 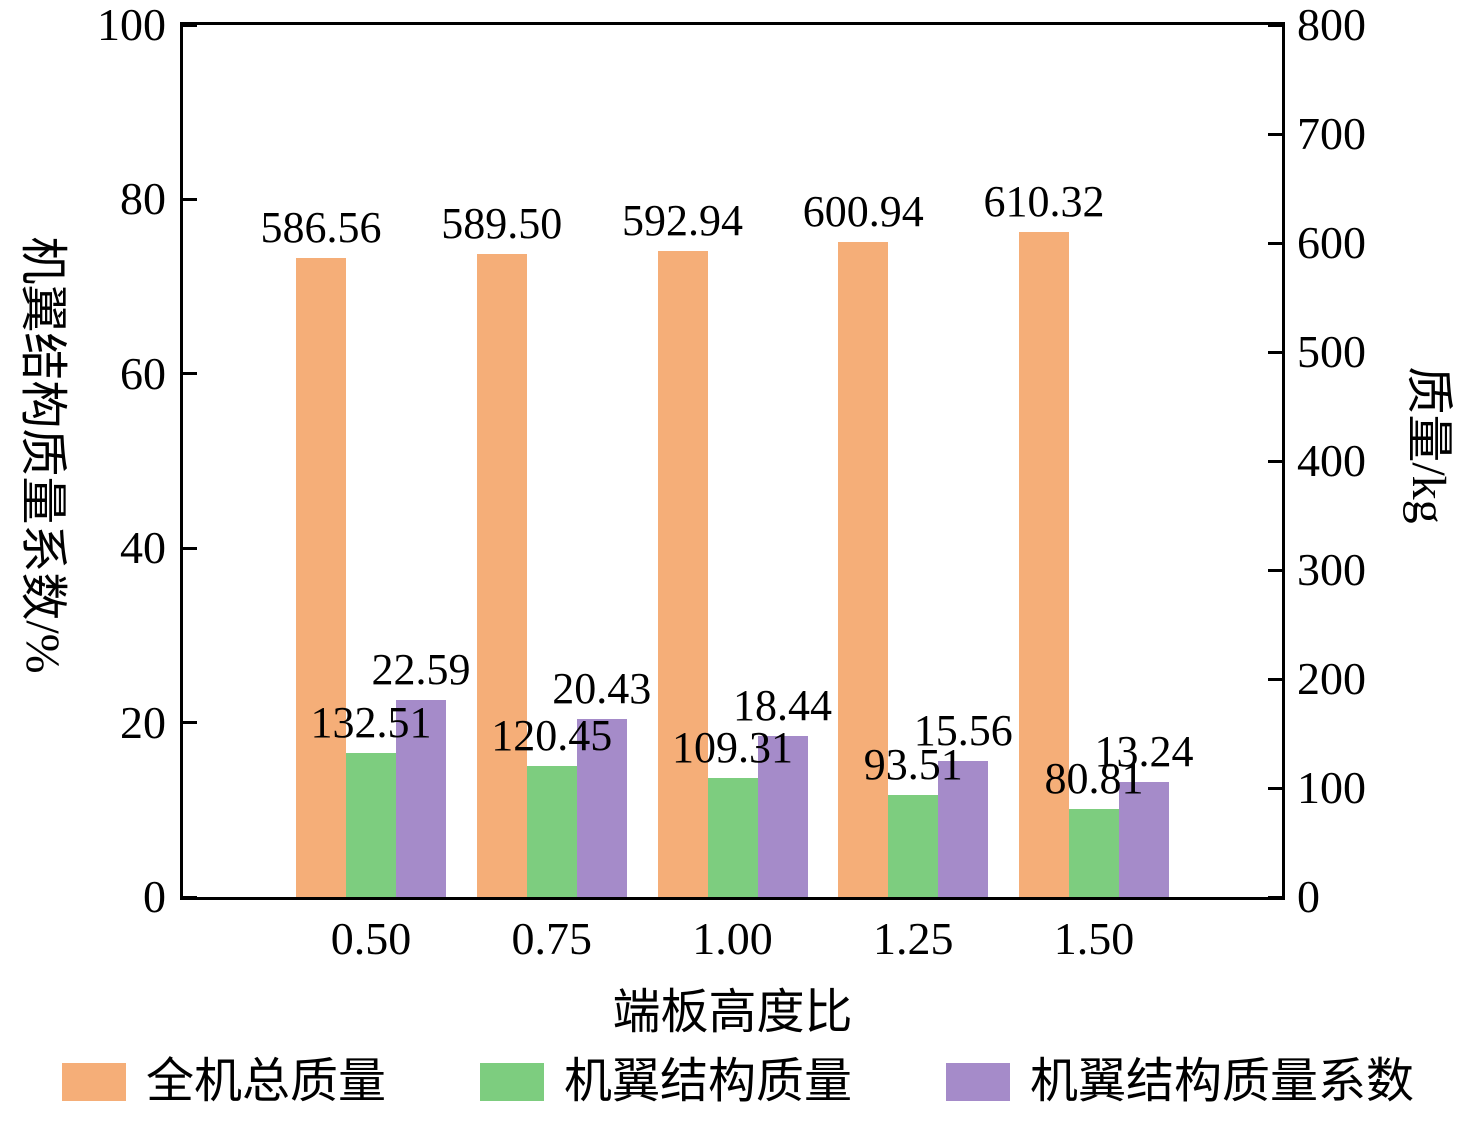 What do you see at coordinates (732, 1012) in the screenshot?
I see `x-axis-title: 端板高度比` at bounding box center [732, 1012].